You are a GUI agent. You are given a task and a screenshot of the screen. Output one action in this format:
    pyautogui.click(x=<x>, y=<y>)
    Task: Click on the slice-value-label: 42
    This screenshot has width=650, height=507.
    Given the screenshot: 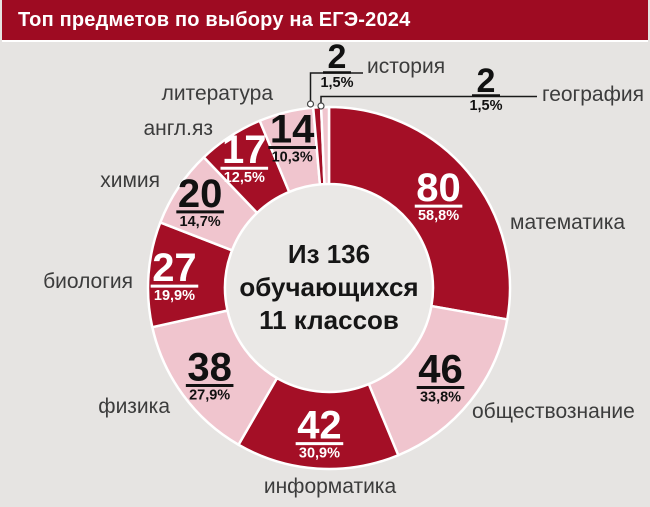 What is the action you would take?
    pyautogui.click(x=319, y=426)
    